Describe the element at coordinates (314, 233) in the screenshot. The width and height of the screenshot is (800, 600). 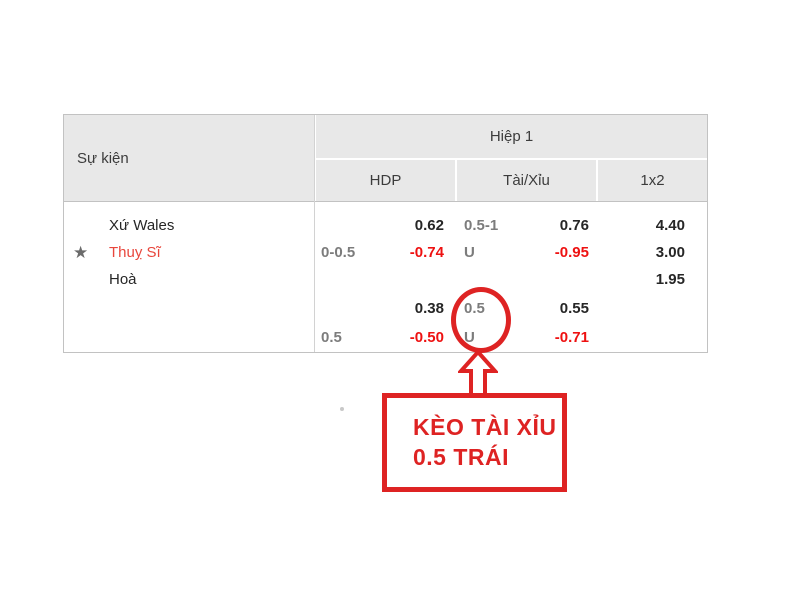
I see `event-column-divider` at that location.